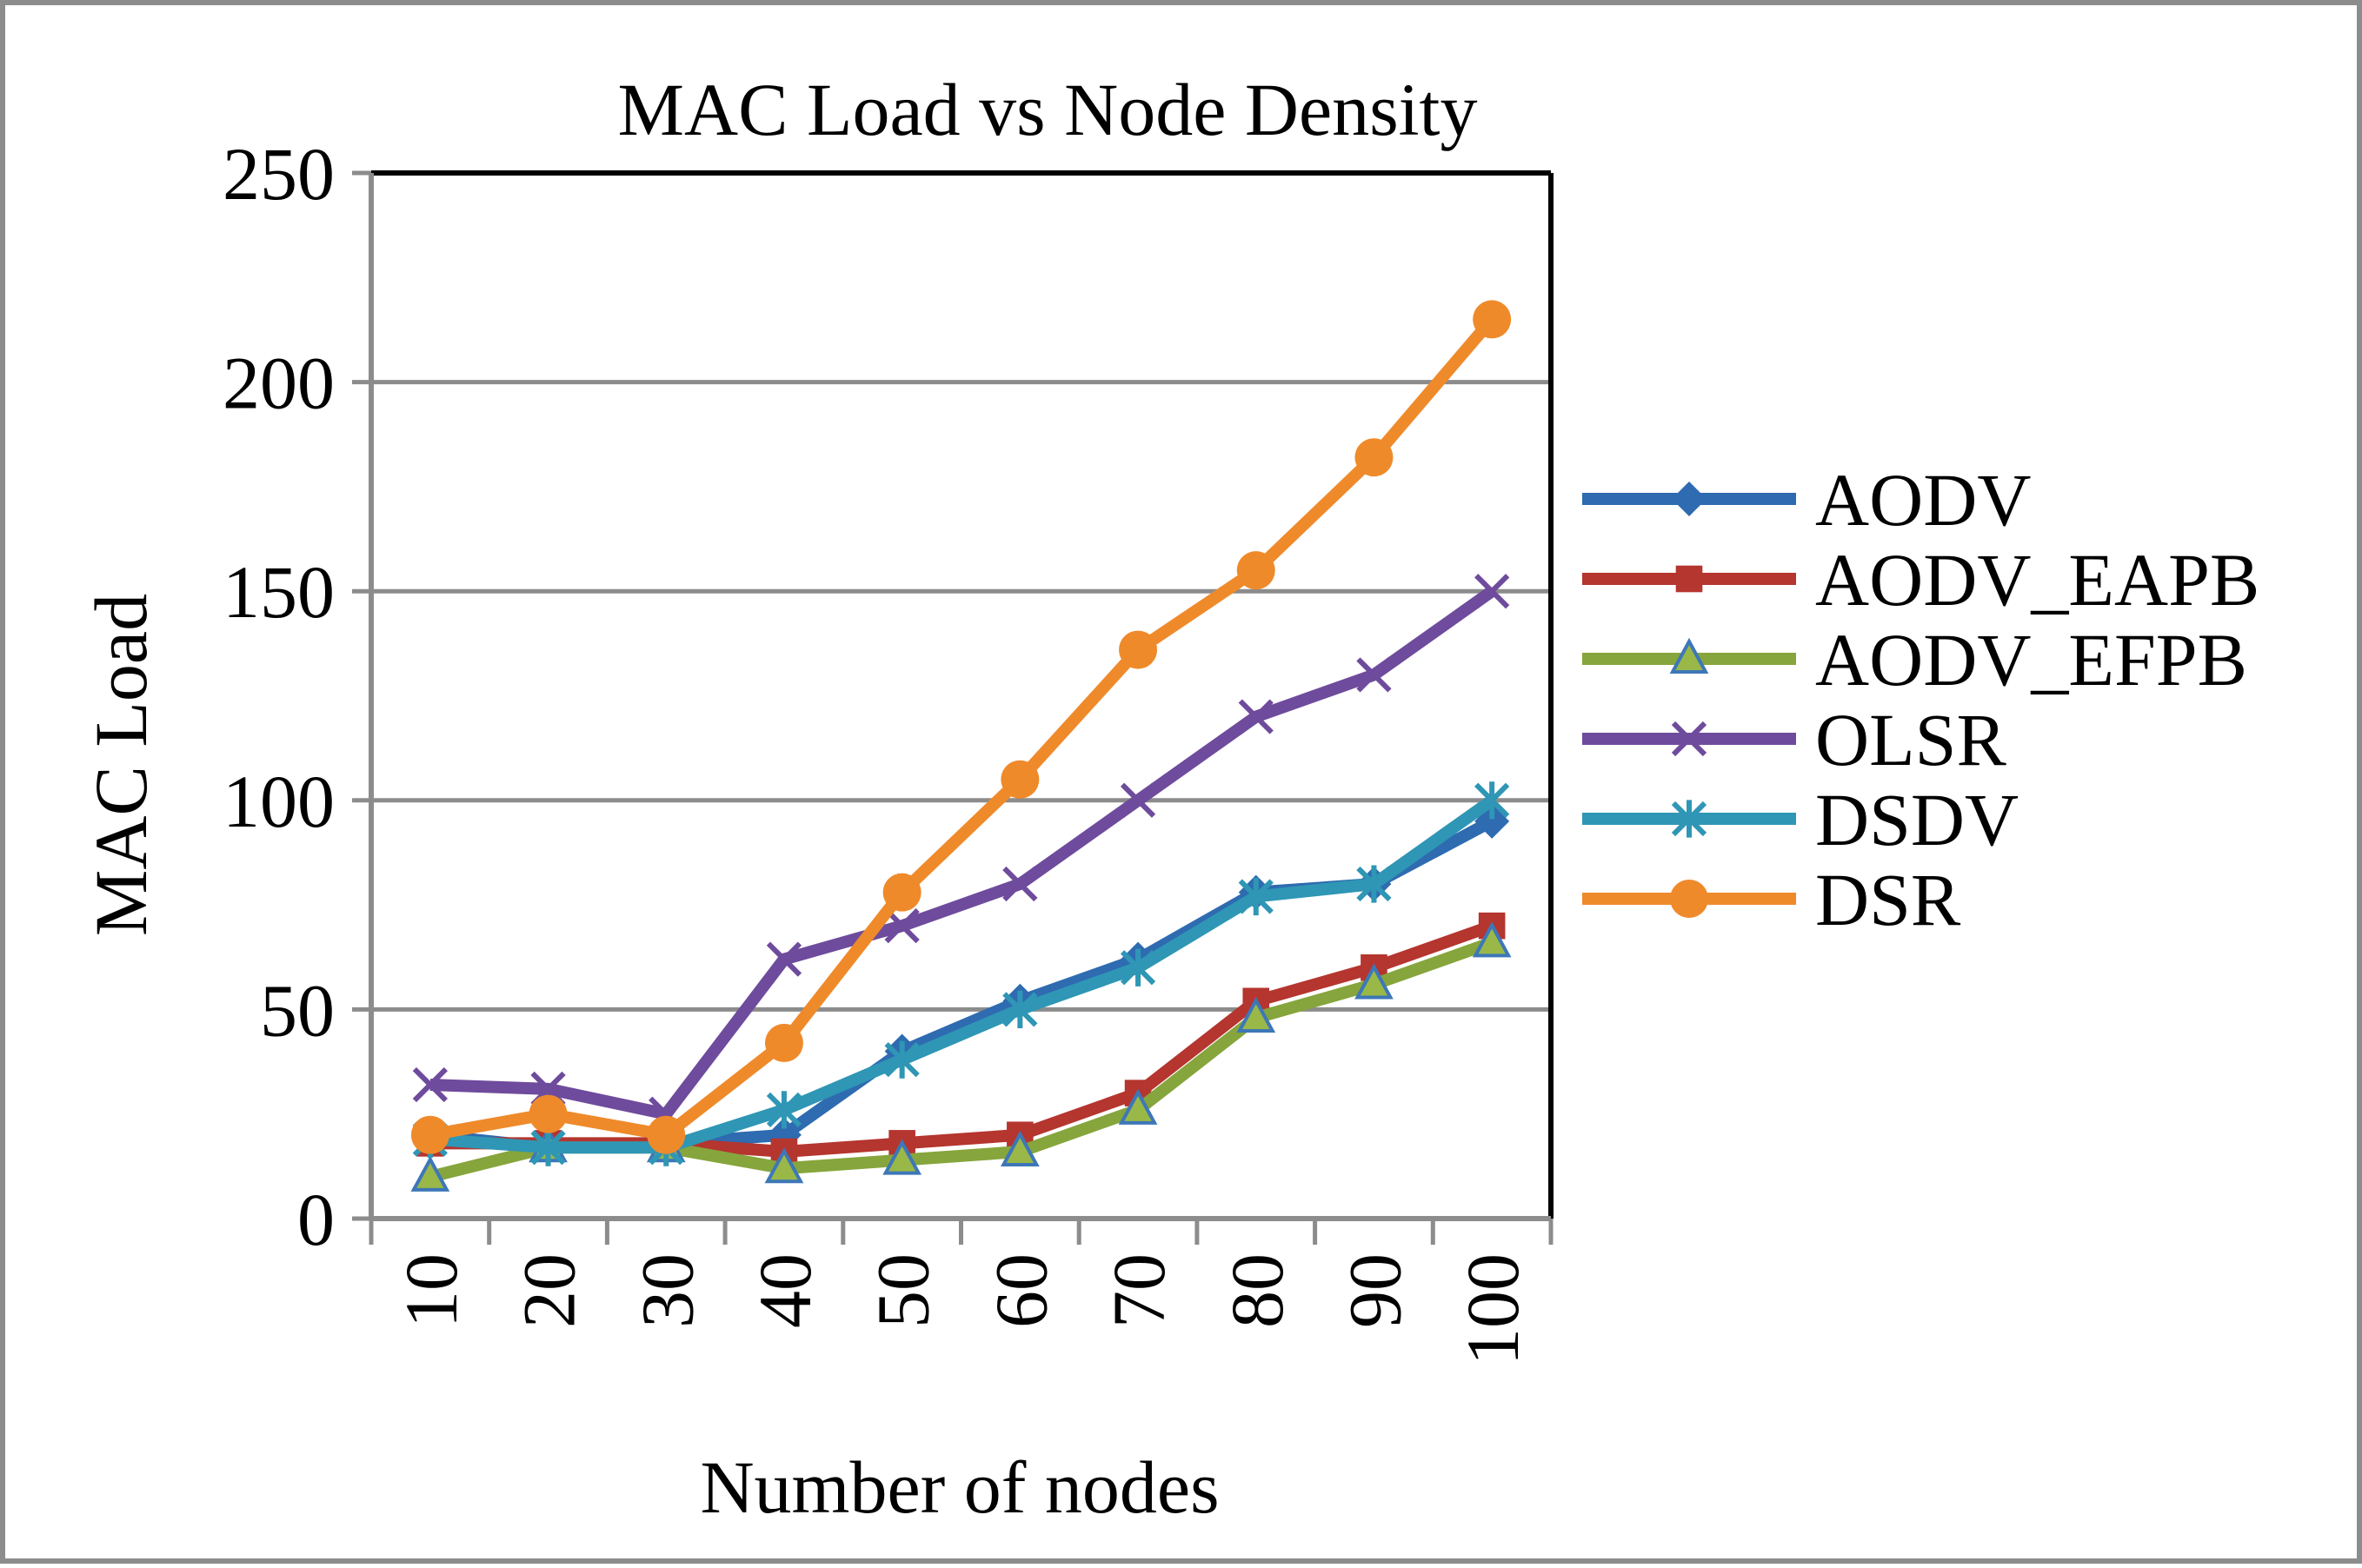 This screenshot has width=2362, height=1568. What do you see at coordinates (549, 1290) in the screenshot?
I see `x-tick-label: 20` at bounding box center [549, 1290].